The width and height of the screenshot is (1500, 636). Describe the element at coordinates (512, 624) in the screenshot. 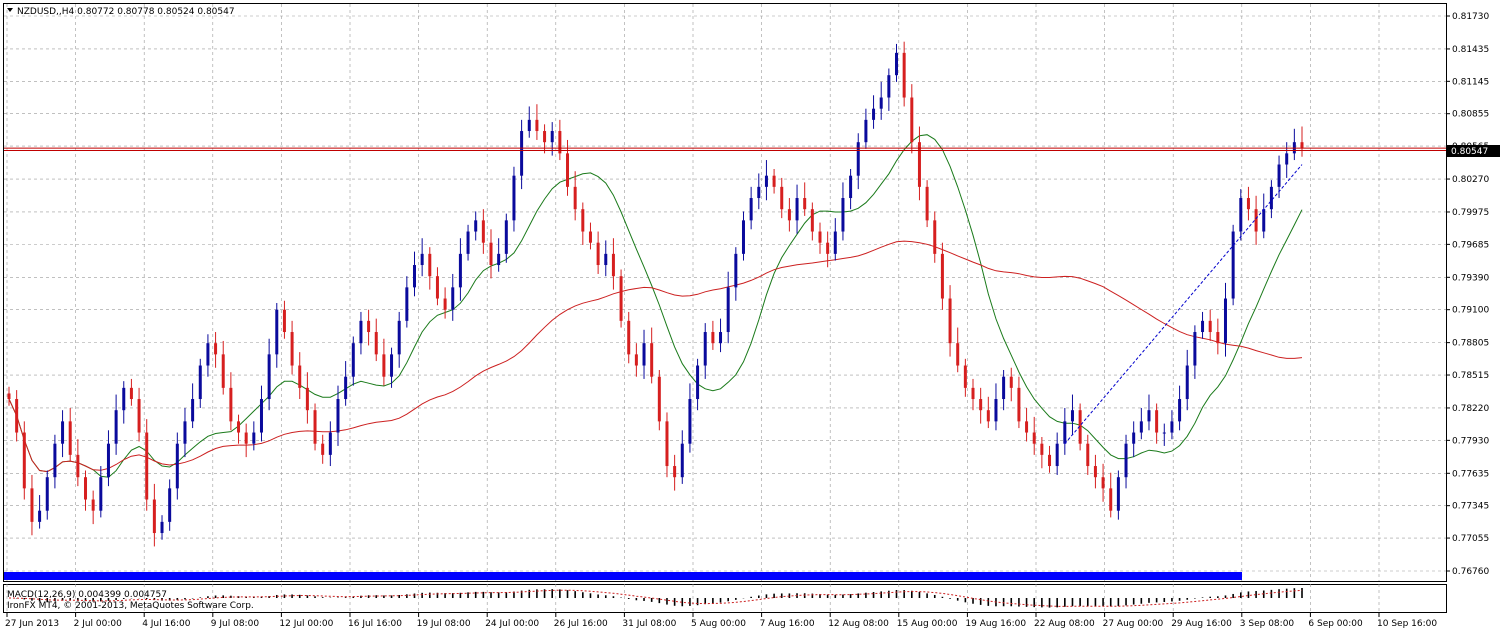

I see `x-tick-label: 24 Jul 00:00` at that location.